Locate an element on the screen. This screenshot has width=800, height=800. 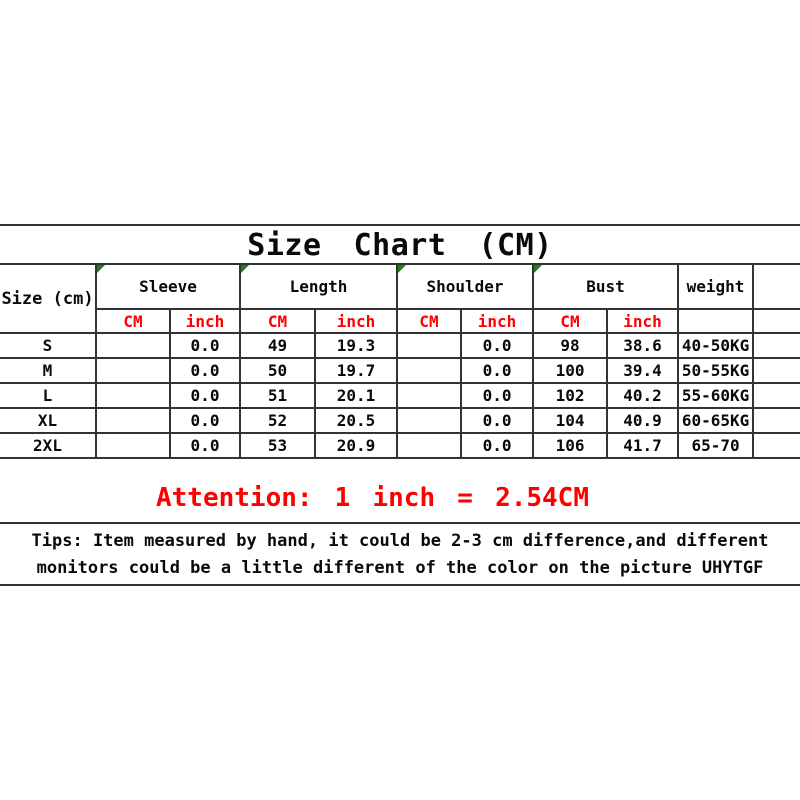
bust-cm-value: 100 is located at coordinates (570, 370).